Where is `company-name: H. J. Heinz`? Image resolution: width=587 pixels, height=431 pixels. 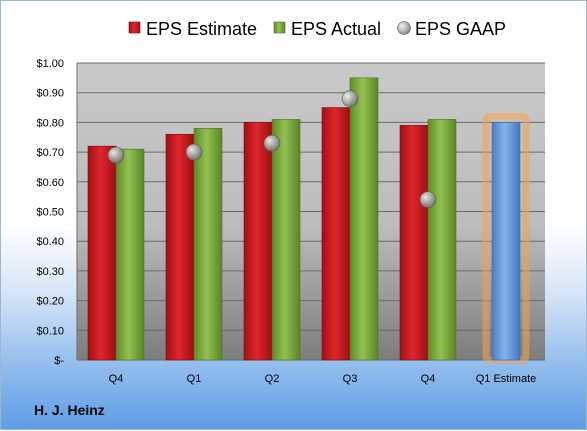 company-name: H. J. Heinz is located at coordinates (69, 410).